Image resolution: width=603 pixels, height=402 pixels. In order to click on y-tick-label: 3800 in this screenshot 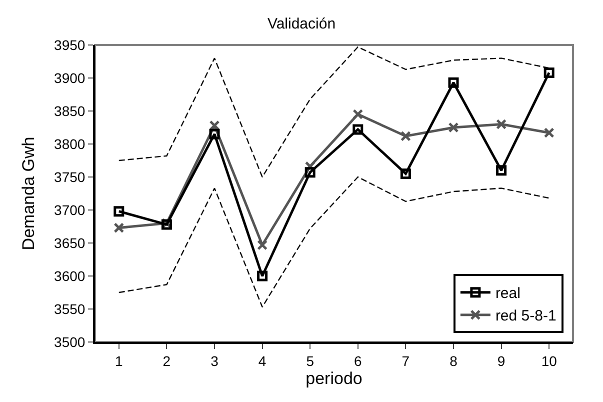, I will do `click(70, 144)`.